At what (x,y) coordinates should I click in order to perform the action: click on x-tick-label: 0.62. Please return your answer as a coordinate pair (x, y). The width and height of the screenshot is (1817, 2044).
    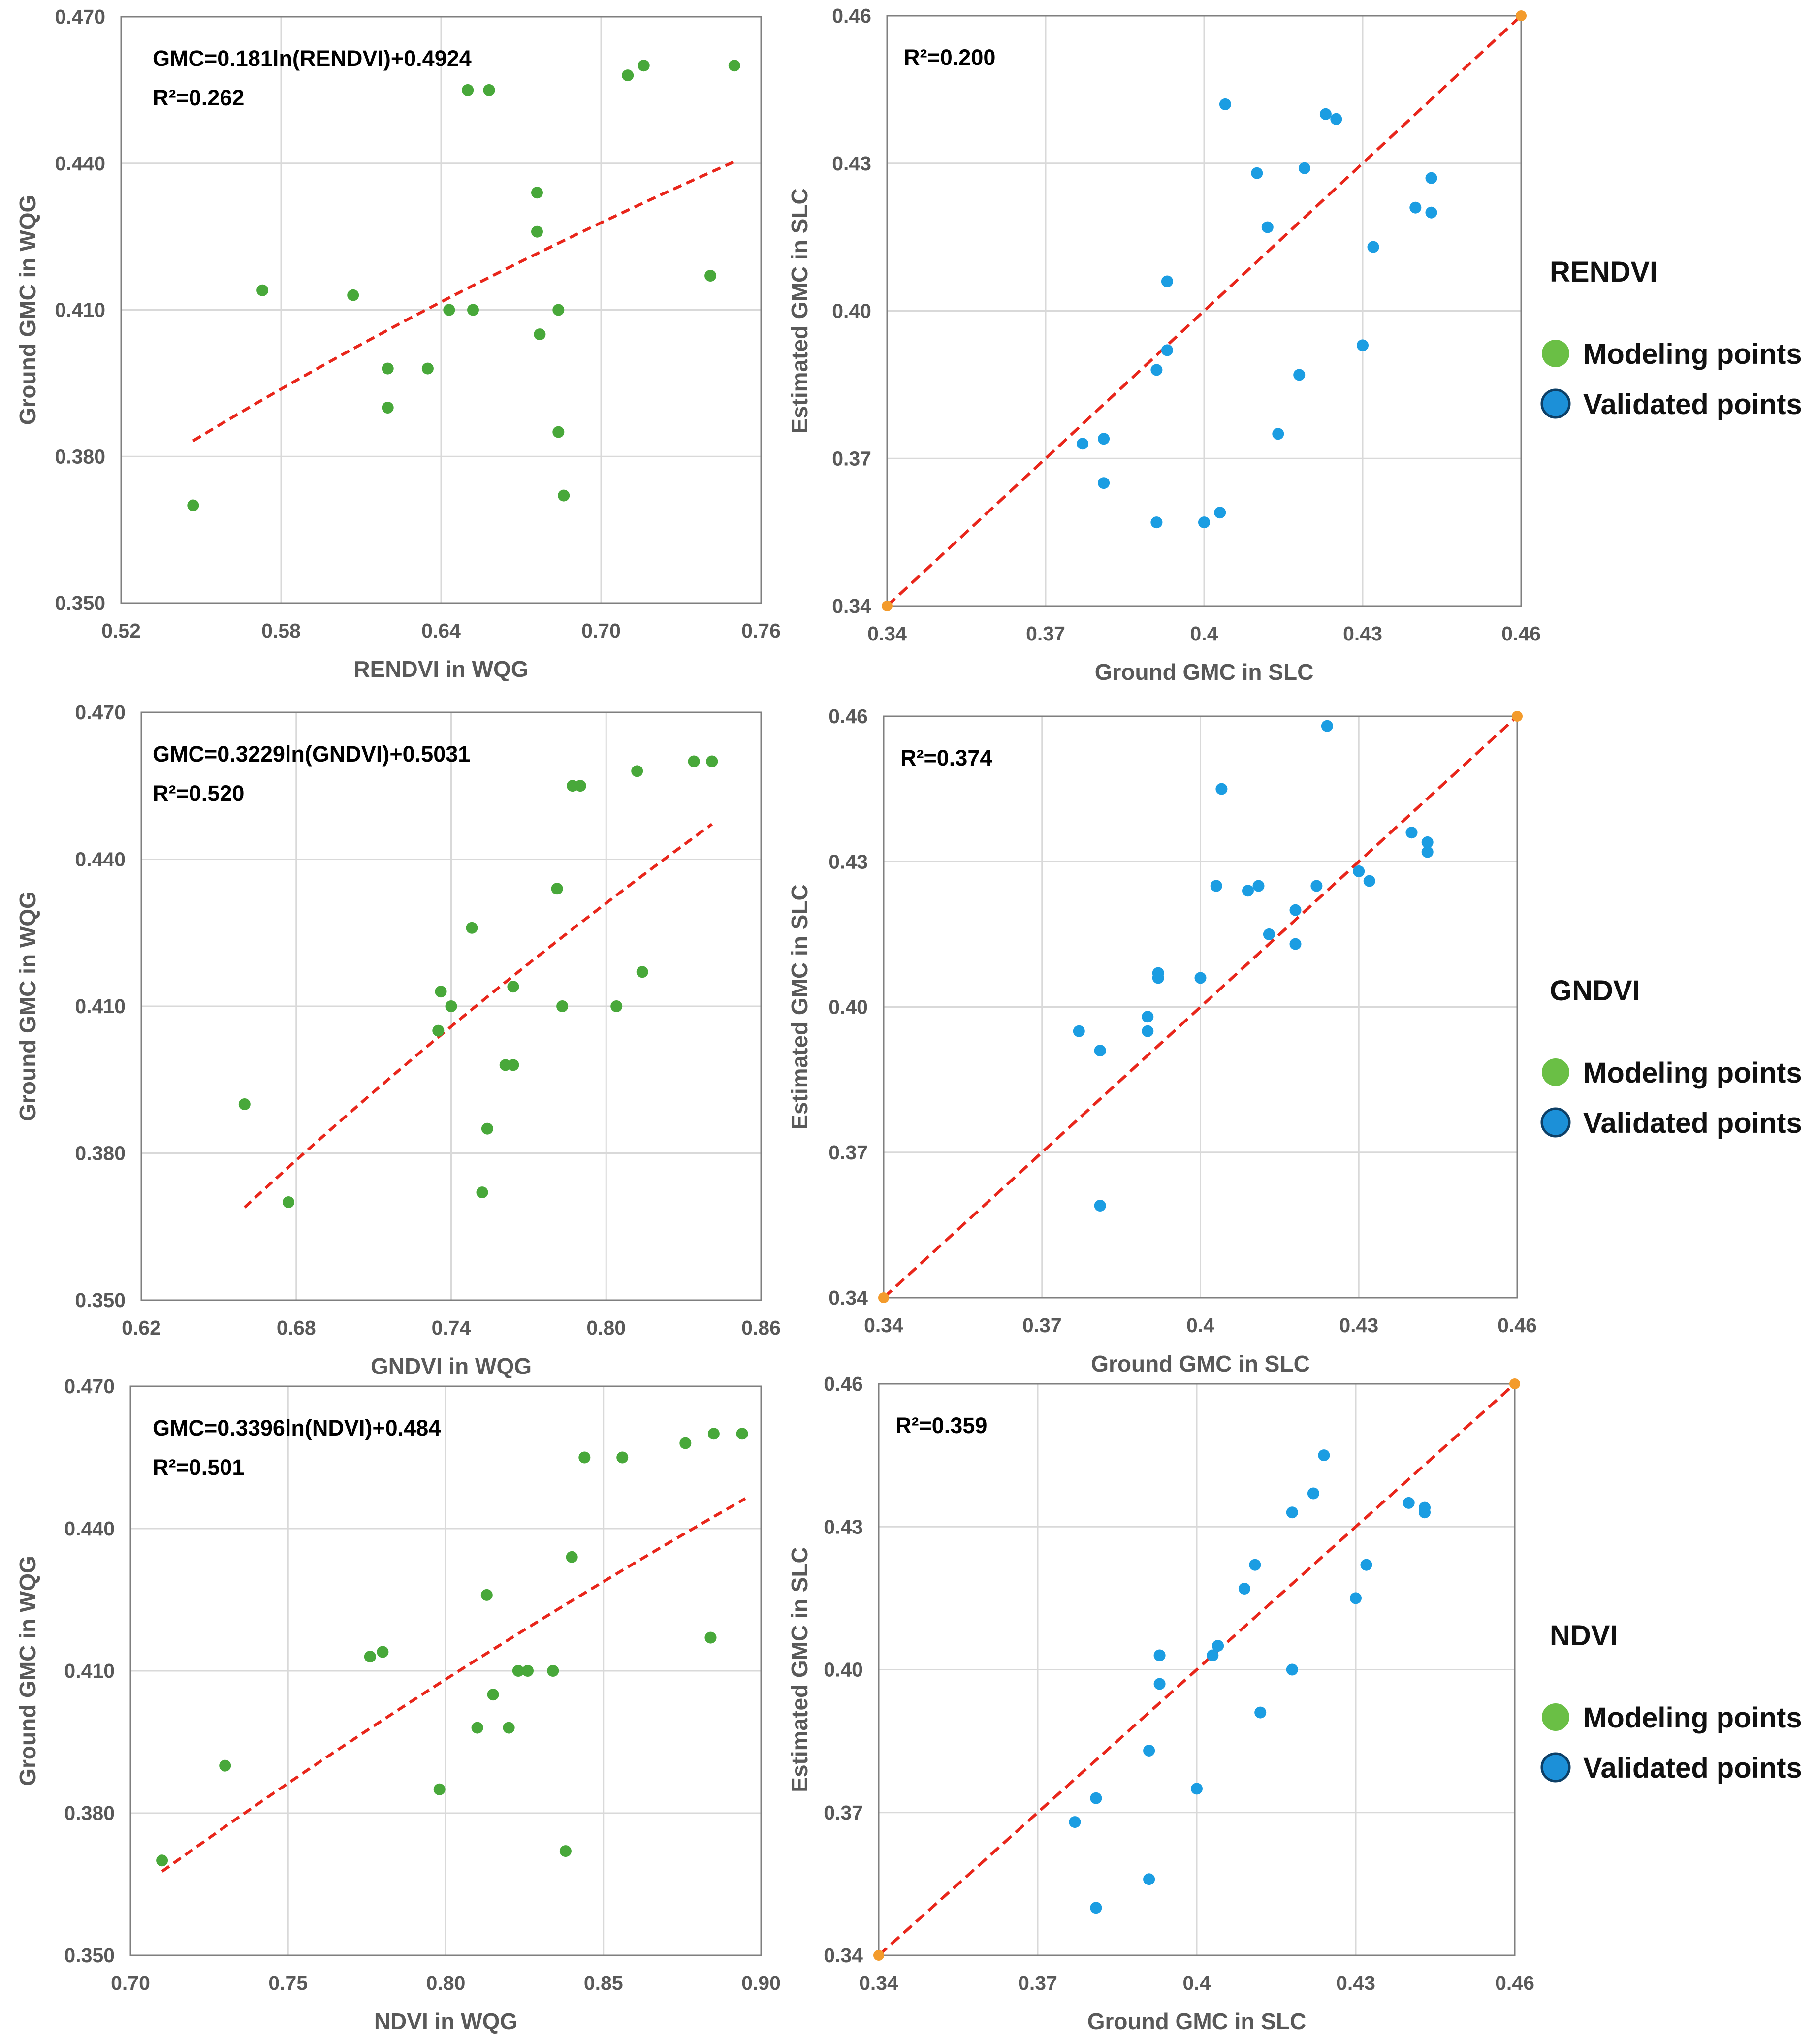
    Looking at the image, I should click on (141, 1327).